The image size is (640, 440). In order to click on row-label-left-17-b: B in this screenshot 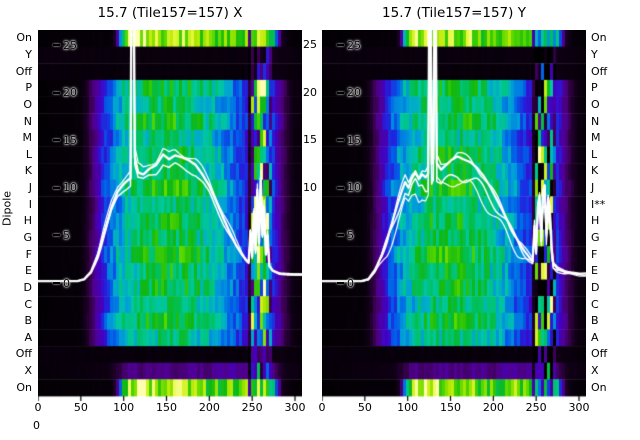, I will do `click(28, 321)`.